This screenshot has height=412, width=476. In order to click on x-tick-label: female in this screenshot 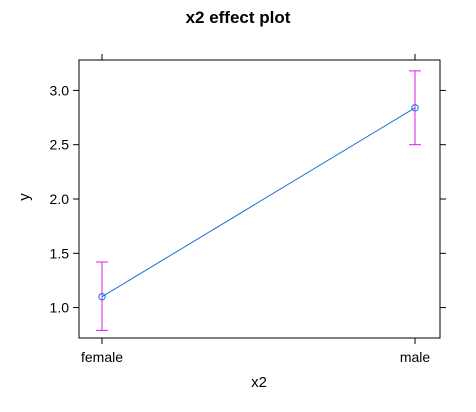, I will do `click(102, 357)`.